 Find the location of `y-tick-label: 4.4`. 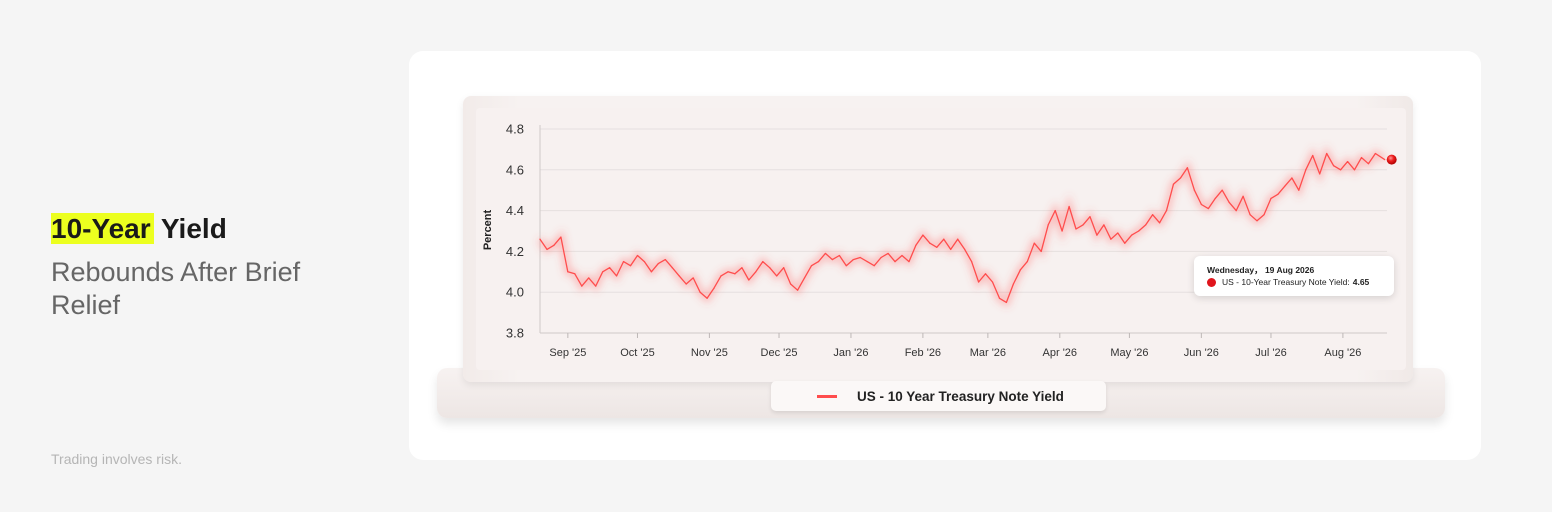

y-tick-label: 4.4 is located at coordinates (515, 210).